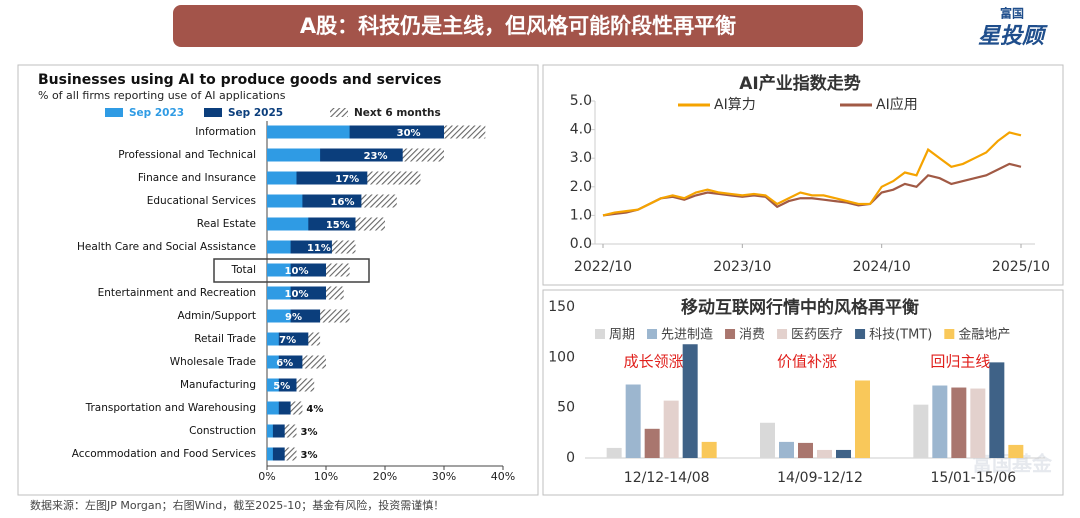 Image resolution: width=1080 pixels, height=518 pixels. I want to click on value-label: 16%, so click(343, 202).